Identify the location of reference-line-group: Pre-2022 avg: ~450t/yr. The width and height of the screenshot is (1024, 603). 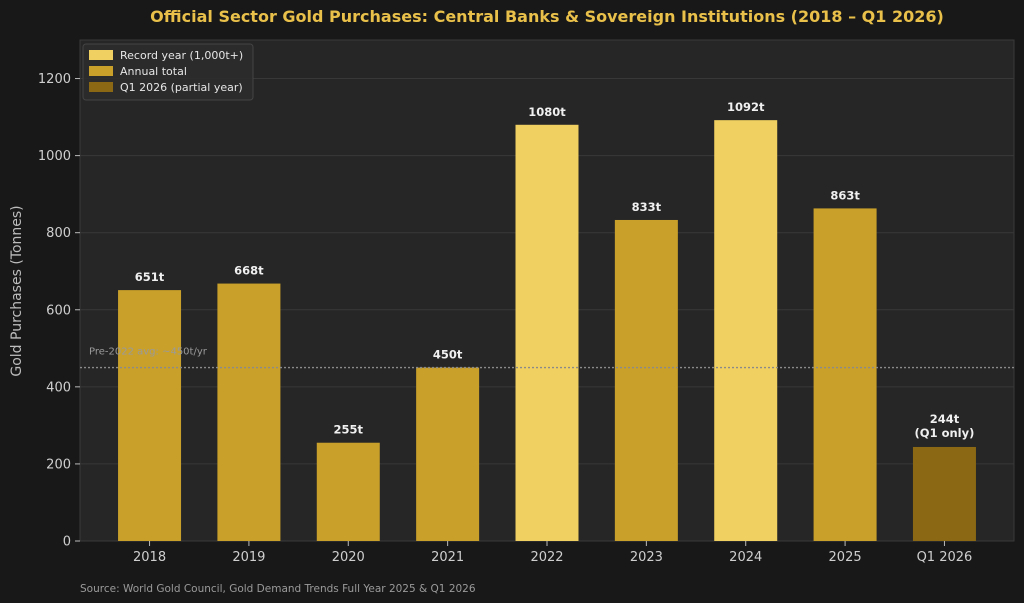
(547, 358).